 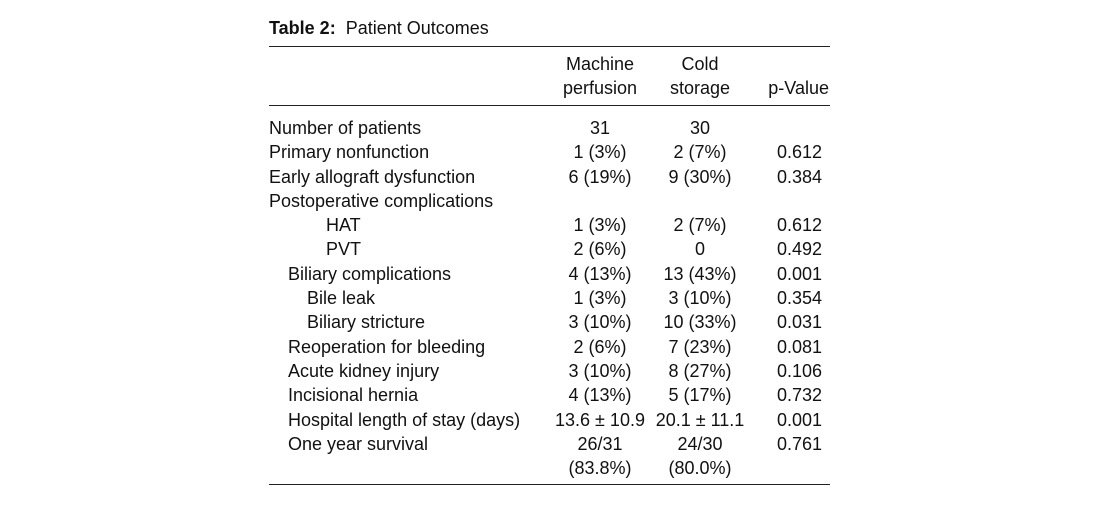 I want to click on table-title: Patient Outcomes, so click(x=417, y=28).